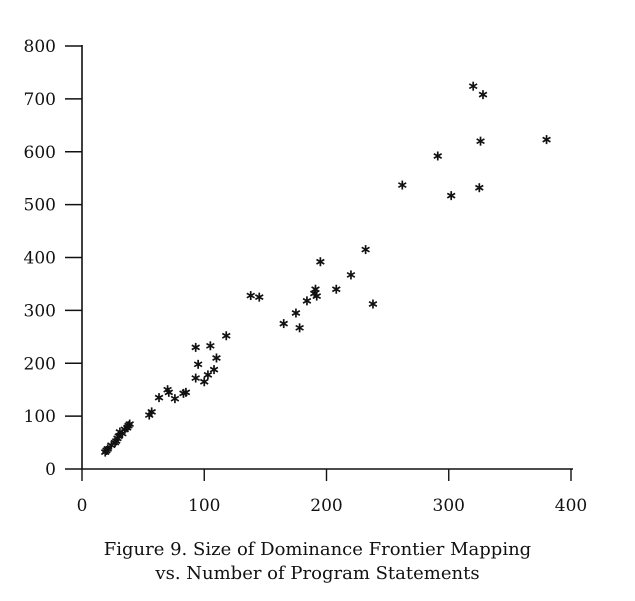 The image size is (635, 601). I want to click on y-tick-label: 700, so click(40, 100).